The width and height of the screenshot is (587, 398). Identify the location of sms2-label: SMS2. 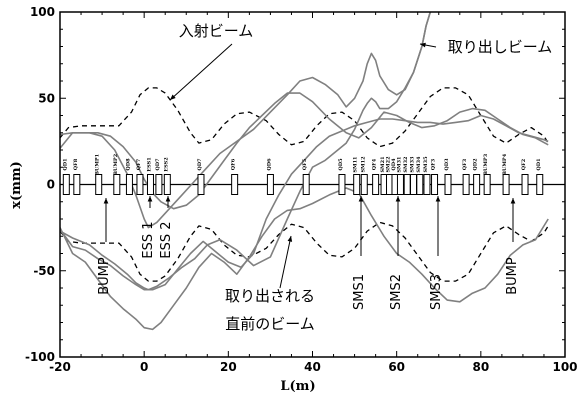
(396, 292).